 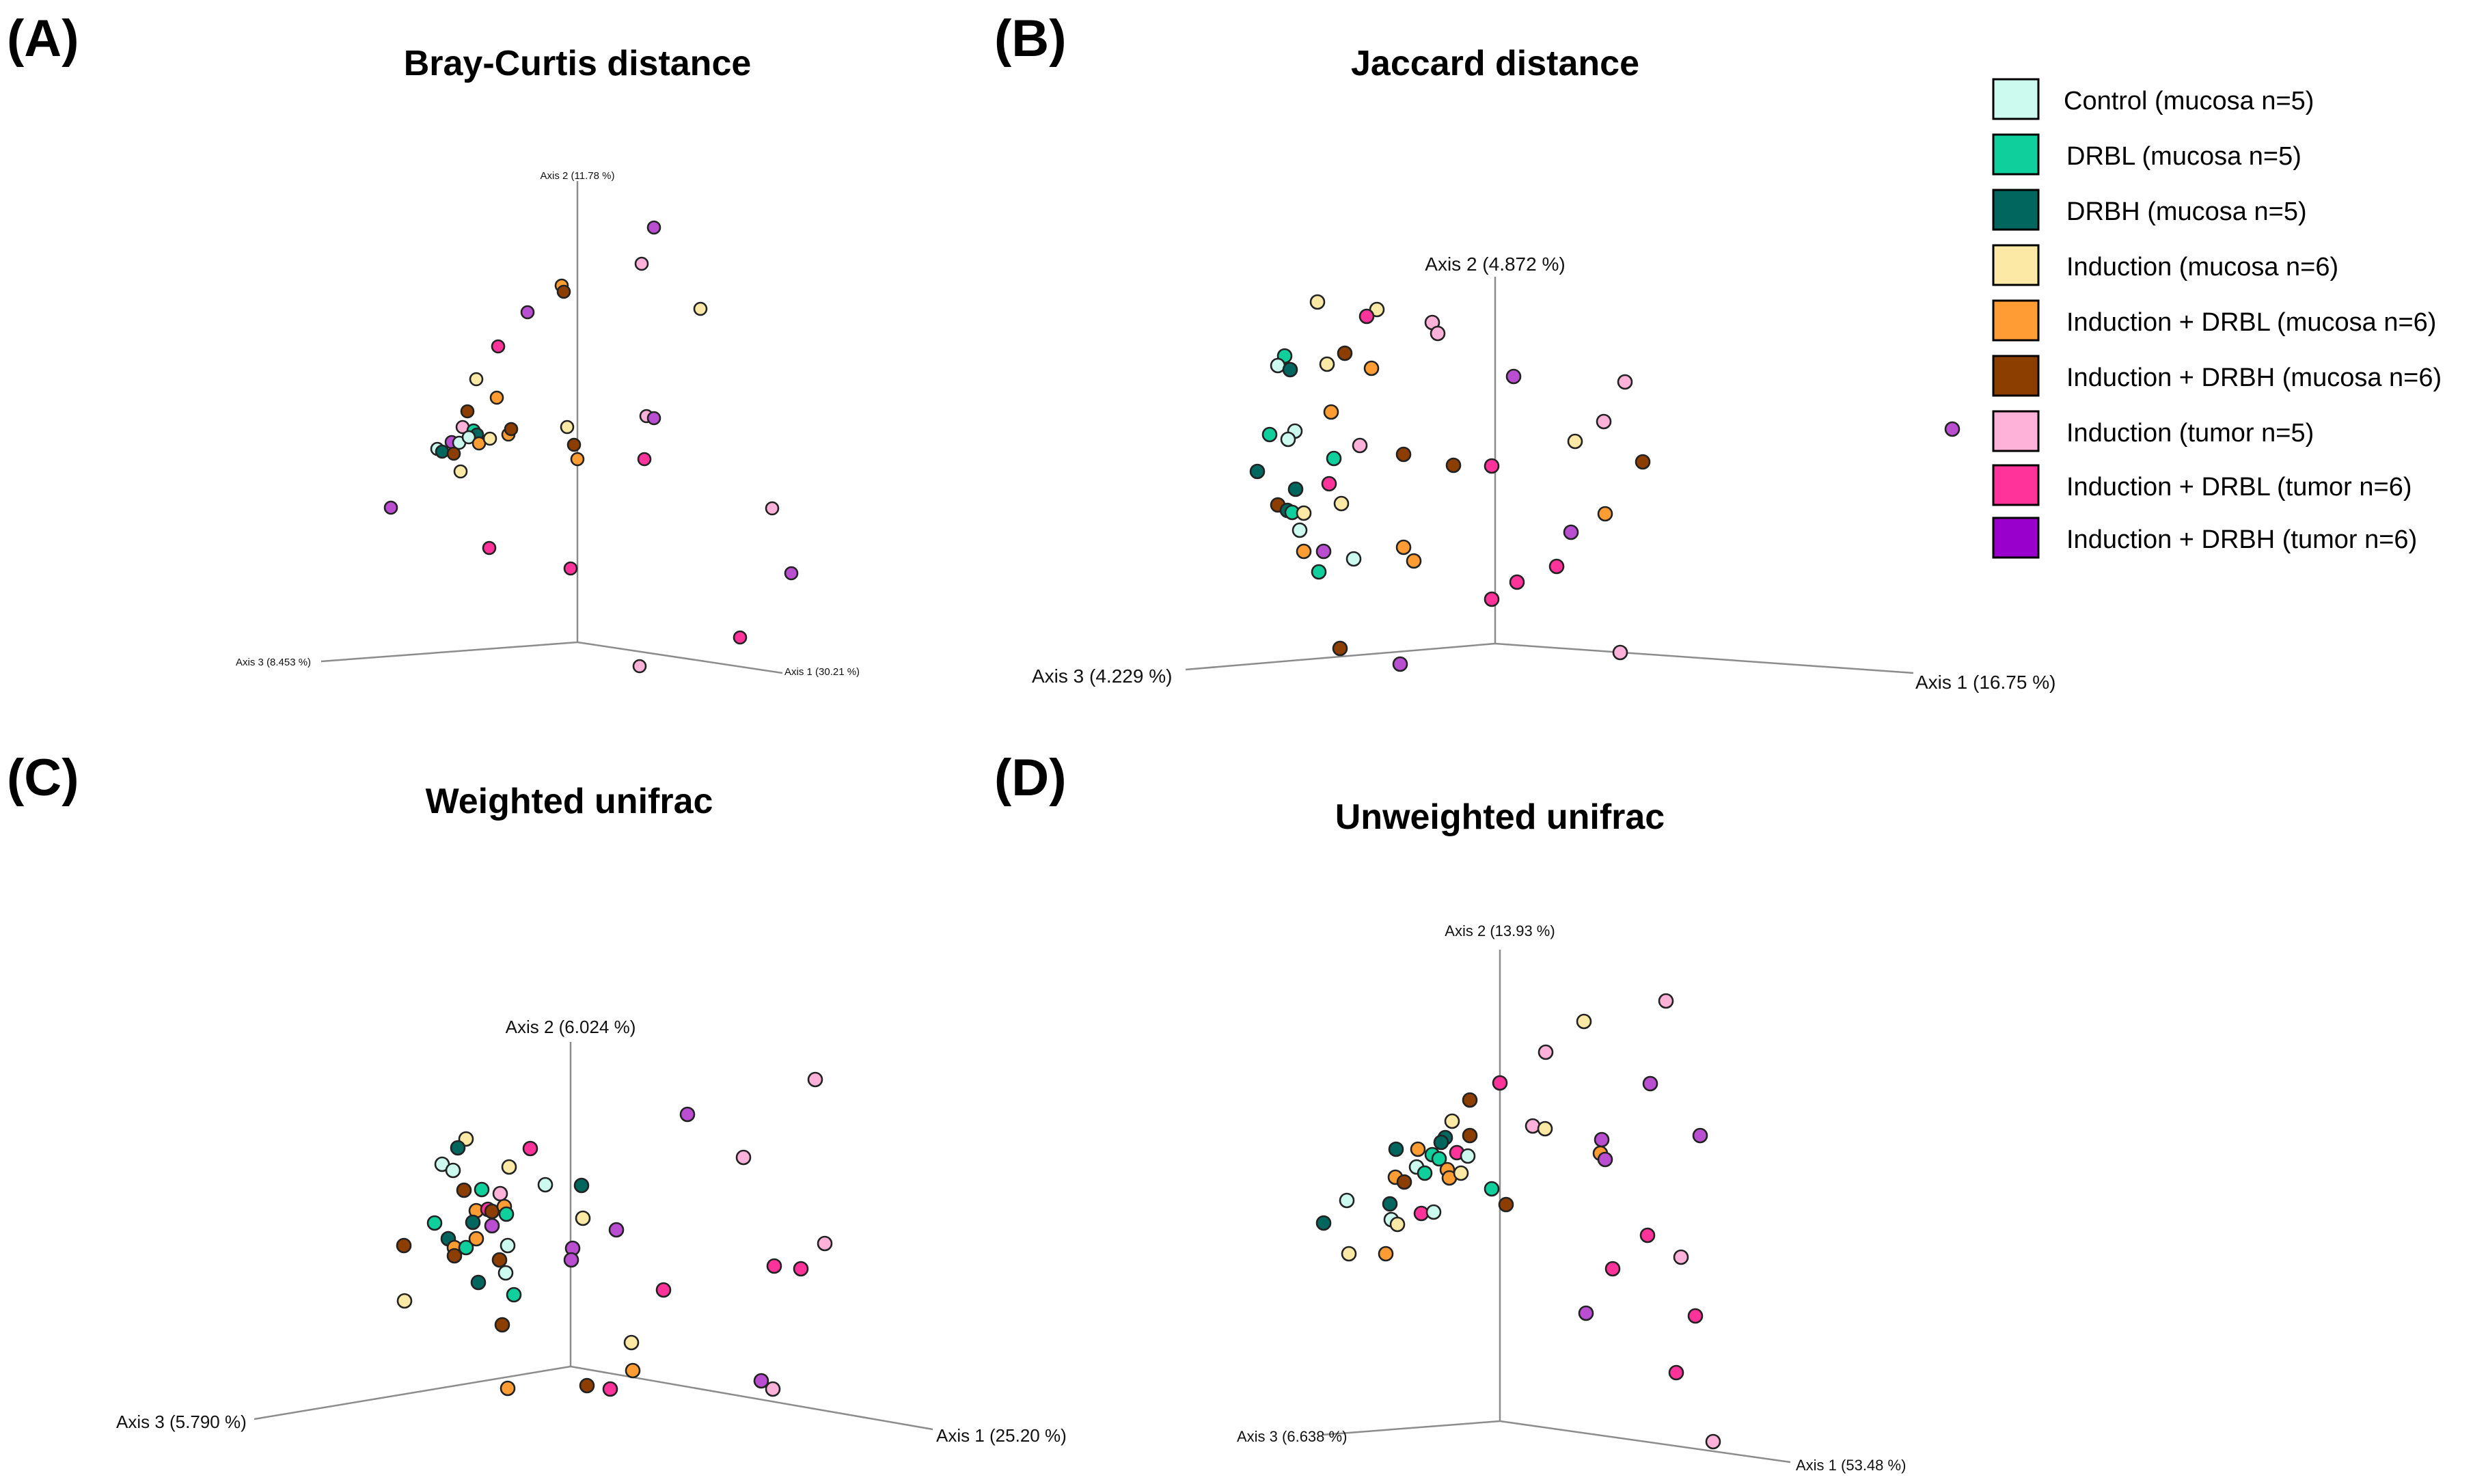 I want to click on legend-item: Control (mucosa n=5), so click(x=2153, y=99).